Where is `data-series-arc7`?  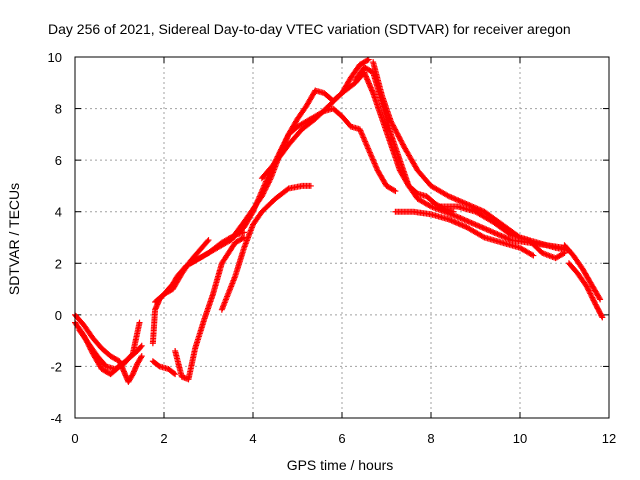
data-series-arc7 is located at coordinates (210, 308).